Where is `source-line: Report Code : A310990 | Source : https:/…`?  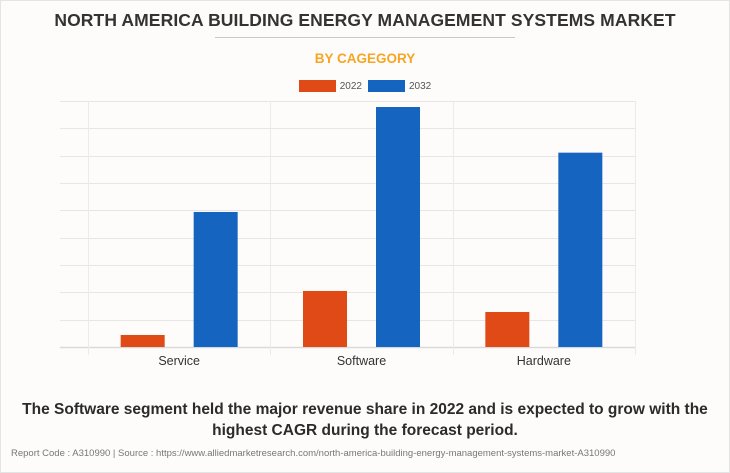
source-line: Report Code : A310990 | Source : https:/… is located at coordinates (313, 453).